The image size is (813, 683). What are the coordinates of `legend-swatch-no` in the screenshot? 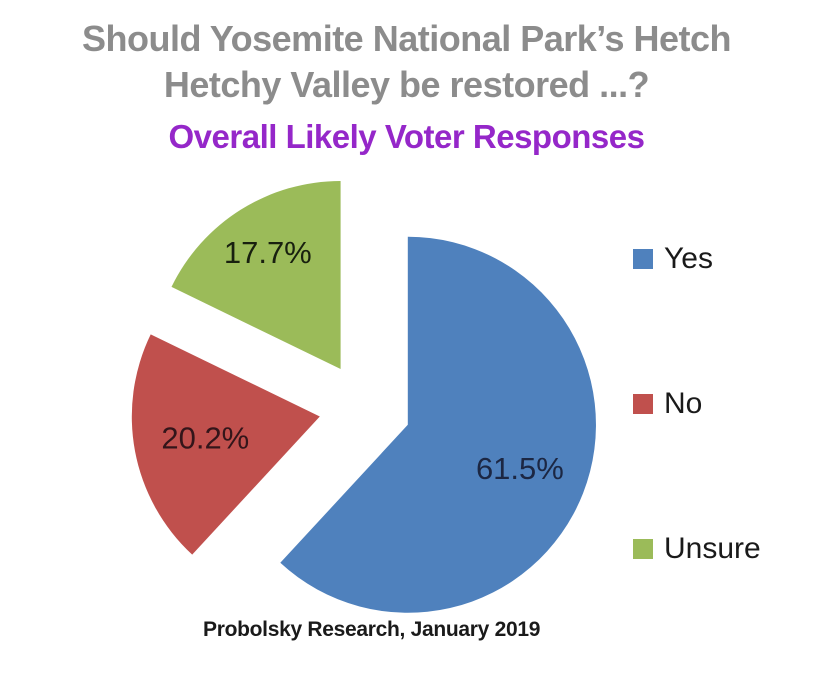 It's located at (643, 404).